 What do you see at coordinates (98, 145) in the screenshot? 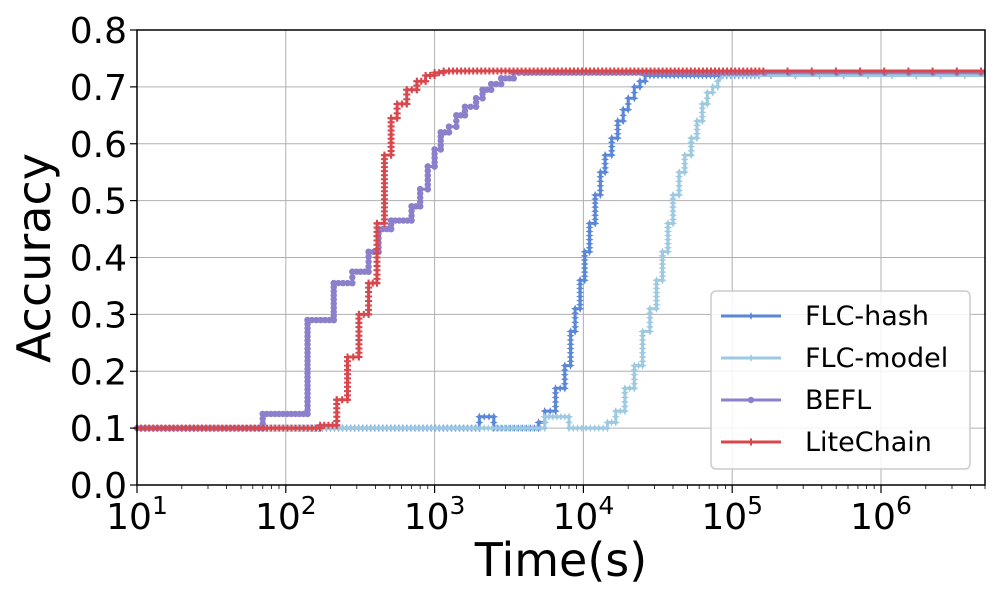
I see `y-tick-label: 0.6` at bounding box center [98, 145].